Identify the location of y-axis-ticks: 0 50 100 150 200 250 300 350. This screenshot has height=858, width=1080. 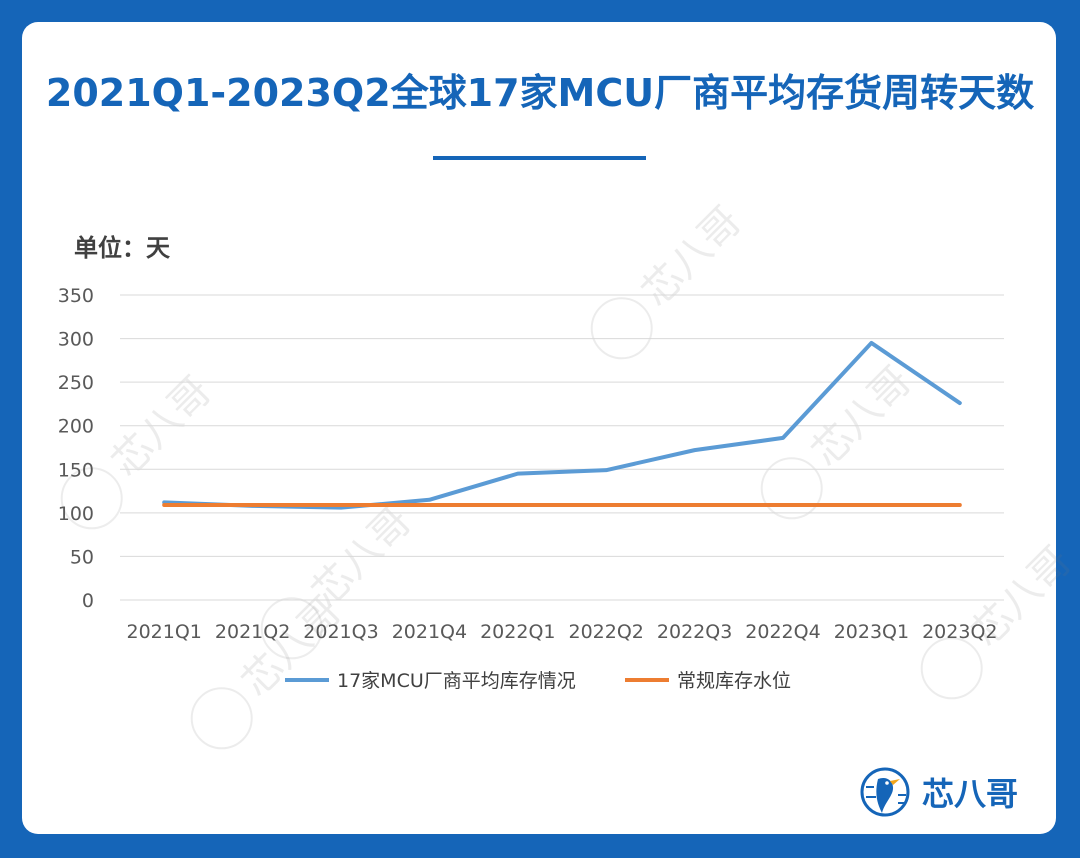
(76, 448).